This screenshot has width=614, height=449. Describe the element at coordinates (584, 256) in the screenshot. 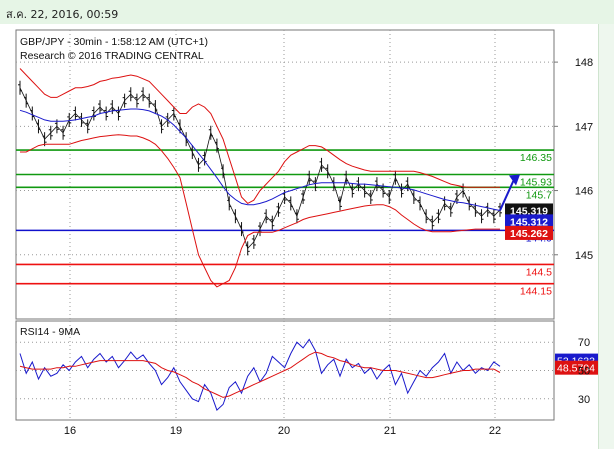

I see `price-y-tick-label: 145` at that location.